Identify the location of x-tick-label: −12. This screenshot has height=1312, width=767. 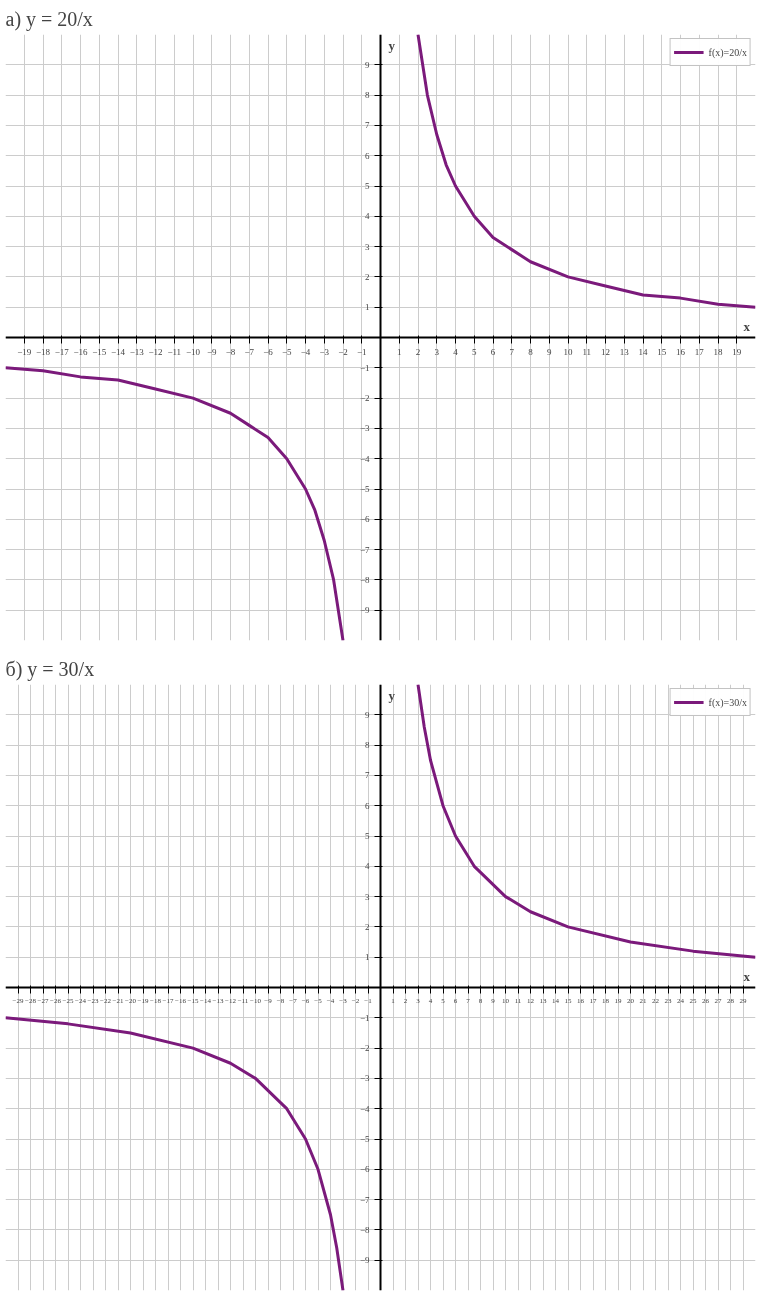
(155, 351).